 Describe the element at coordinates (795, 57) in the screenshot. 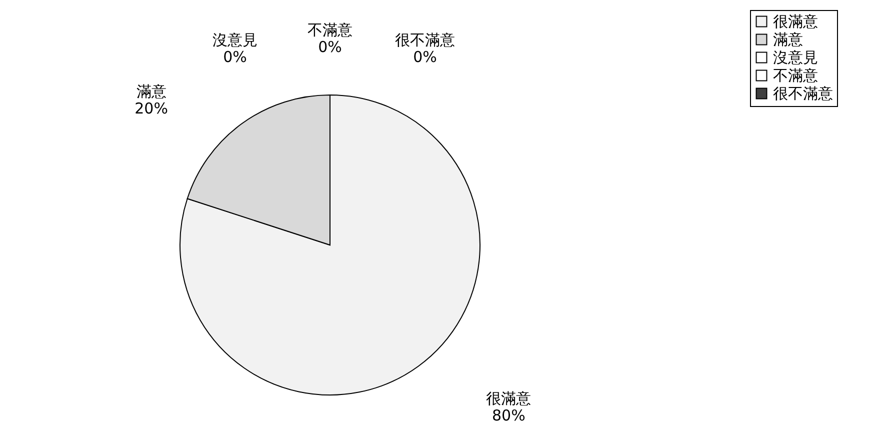

I see `legend-label: 沒意見` at that location.